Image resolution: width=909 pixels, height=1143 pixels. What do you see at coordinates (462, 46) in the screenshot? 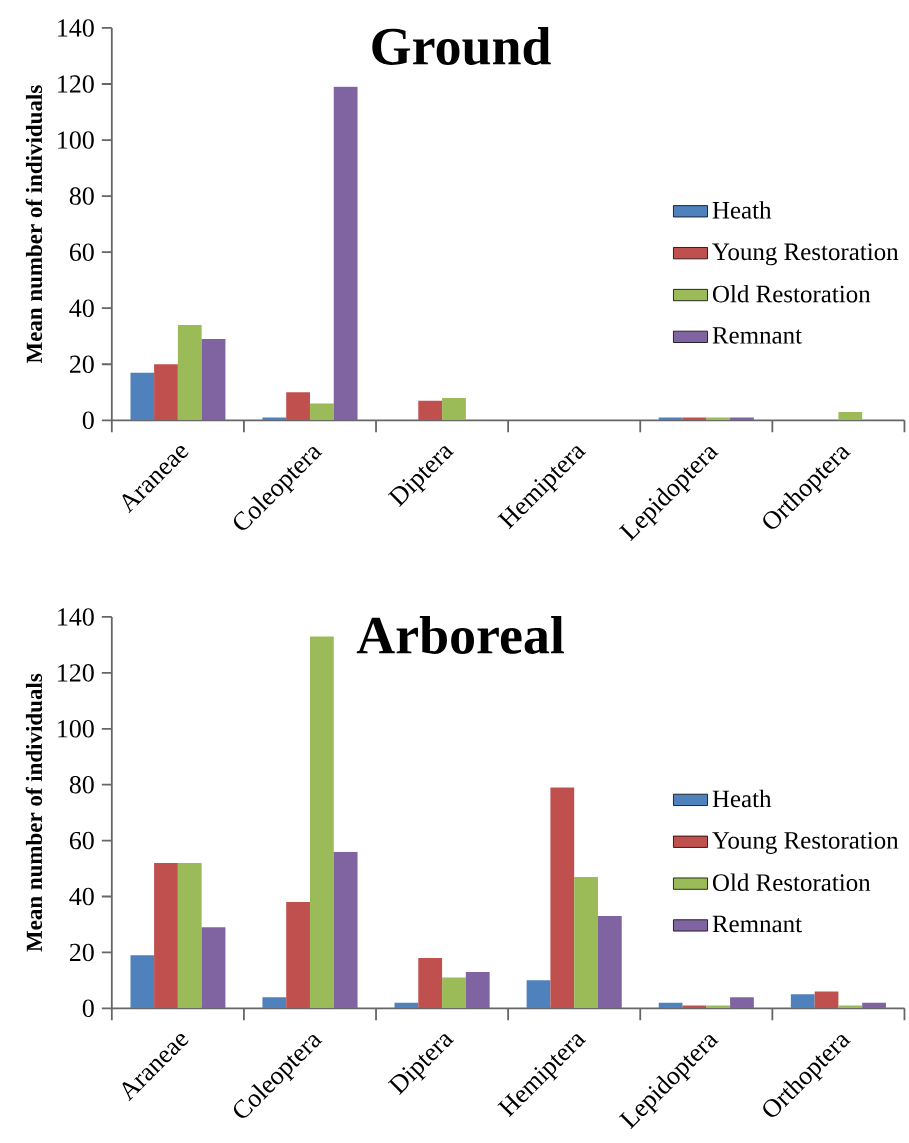
I see `chart-title: Ground` at bounding box center [462, 46].